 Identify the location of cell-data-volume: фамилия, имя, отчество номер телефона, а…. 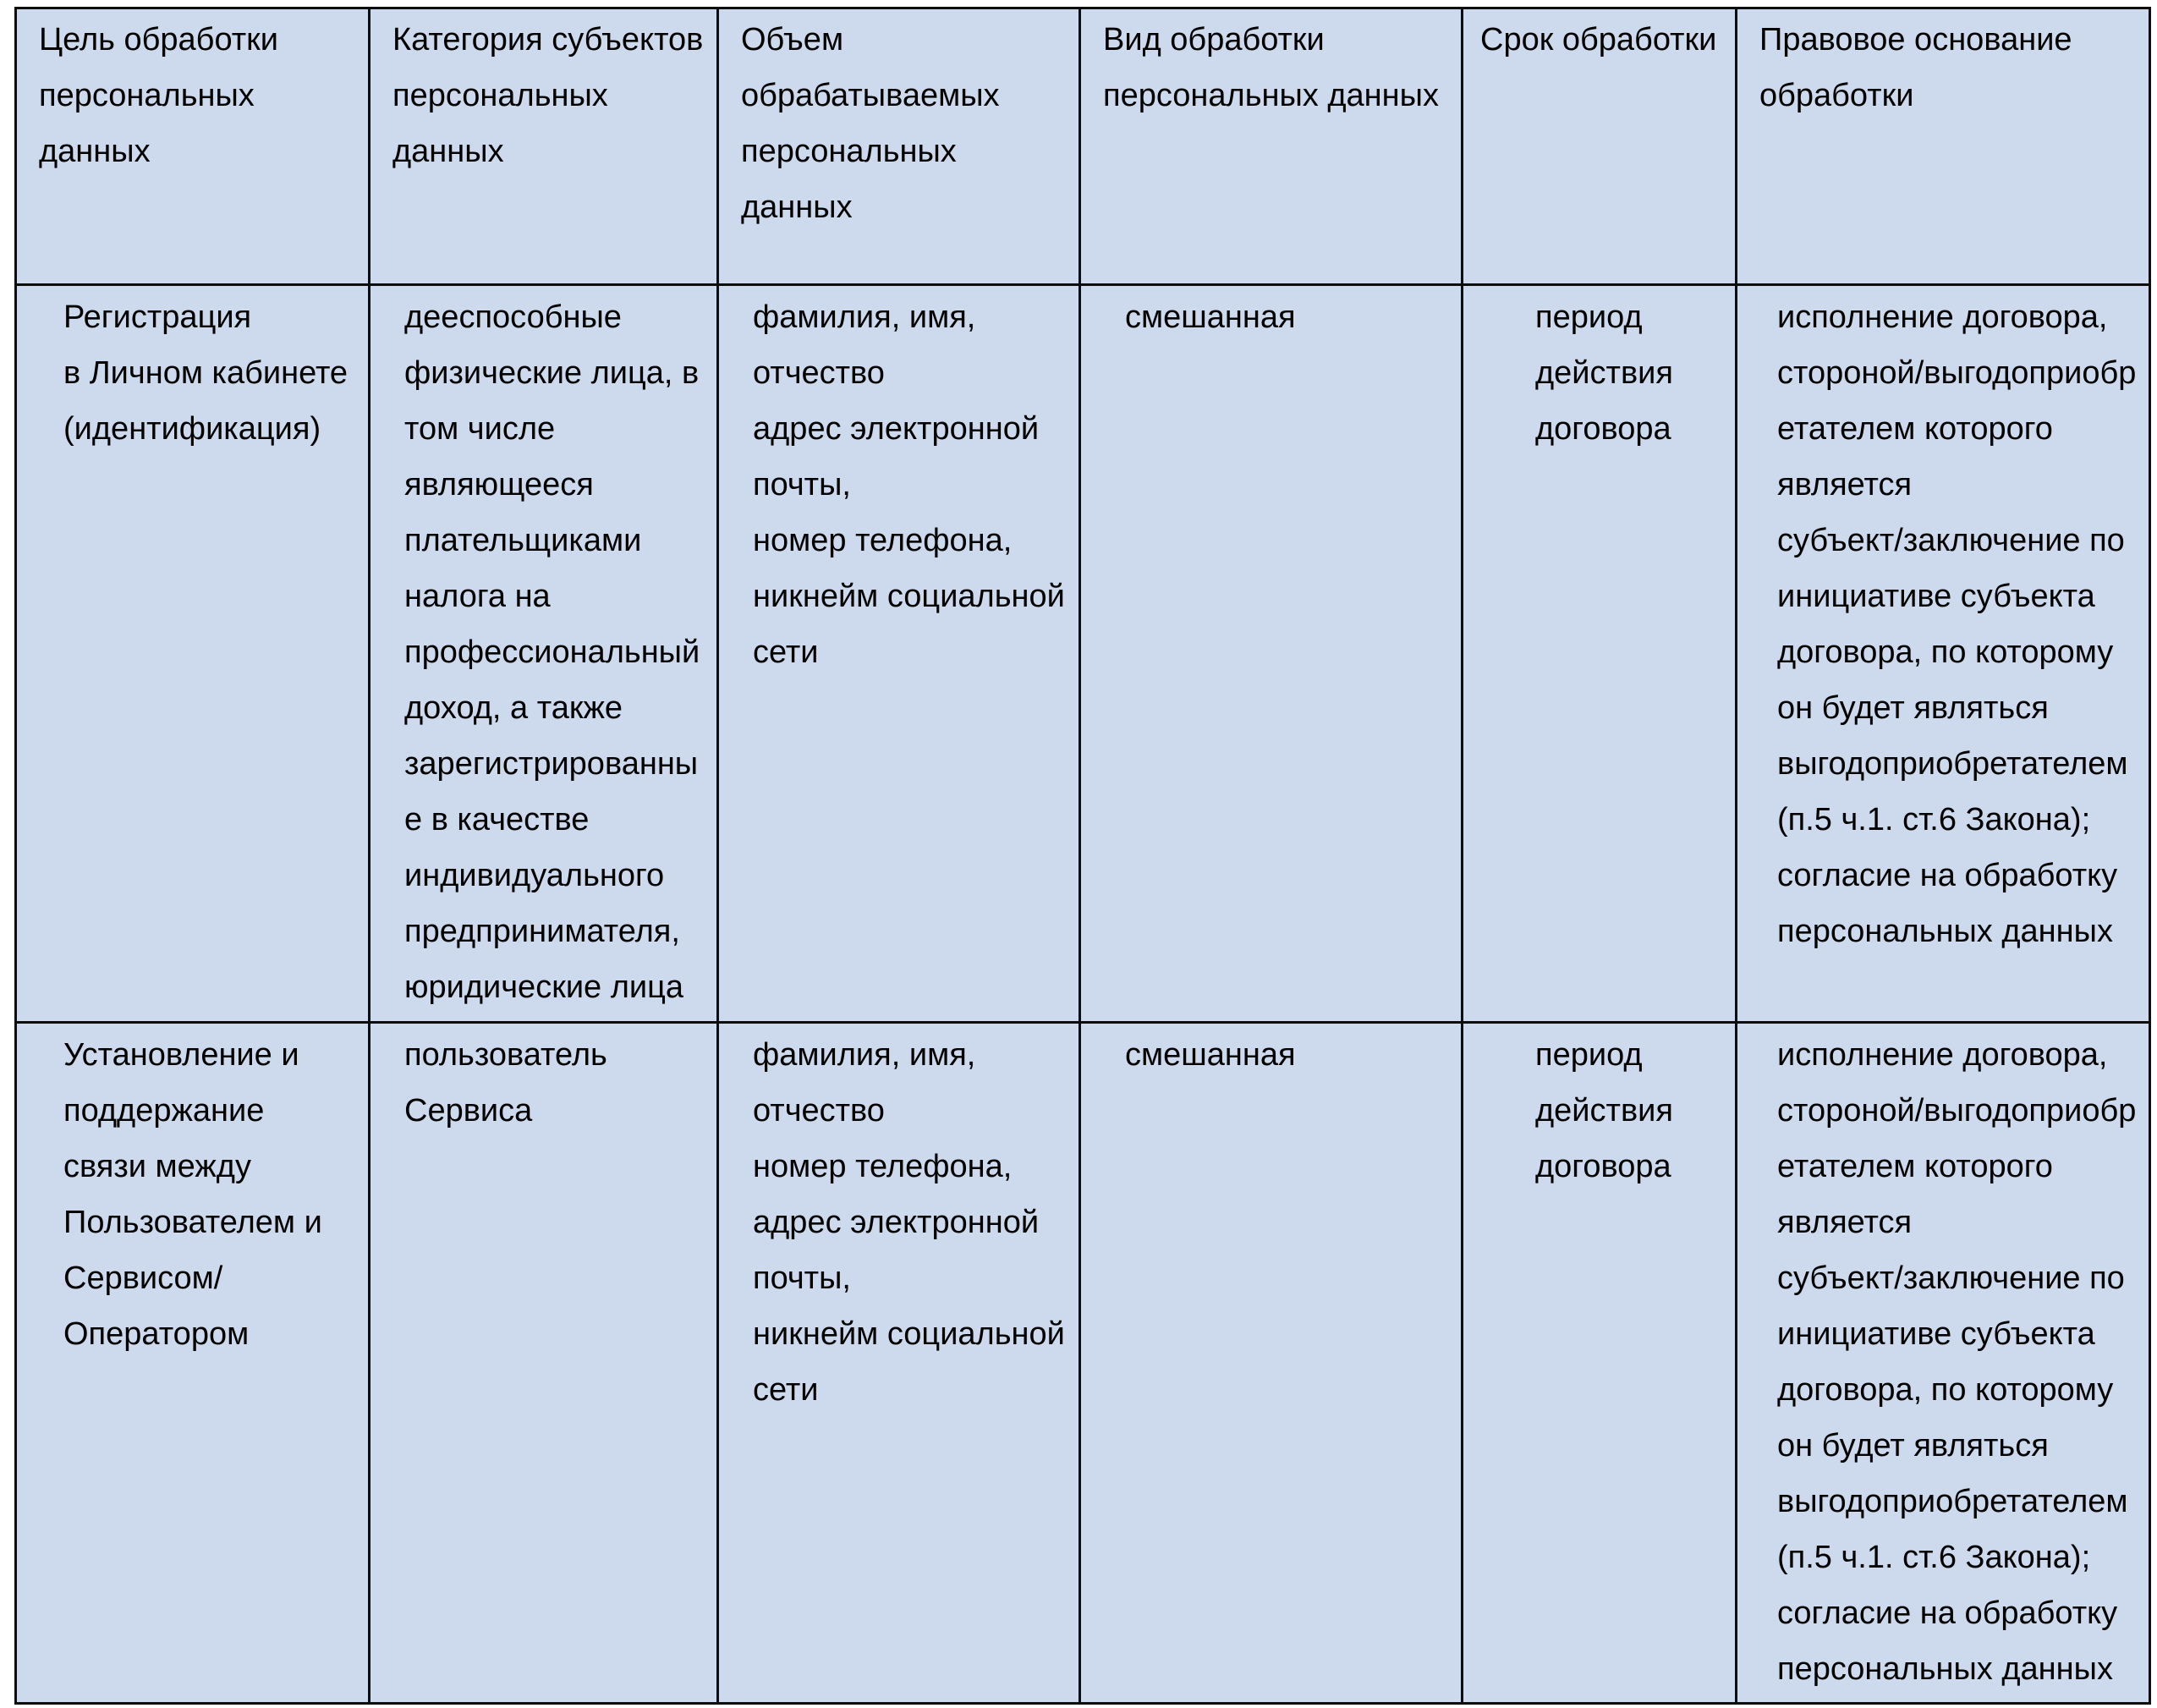
(898, 1363).